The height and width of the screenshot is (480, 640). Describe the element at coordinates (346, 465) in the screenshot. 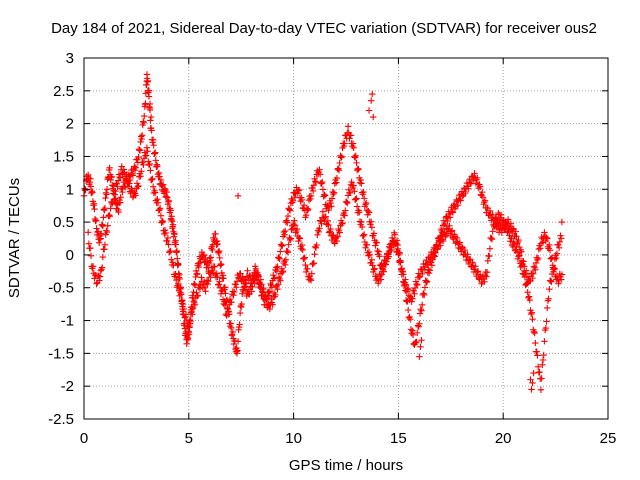

I see `x-axis-label: GPS time / hours` at that location.